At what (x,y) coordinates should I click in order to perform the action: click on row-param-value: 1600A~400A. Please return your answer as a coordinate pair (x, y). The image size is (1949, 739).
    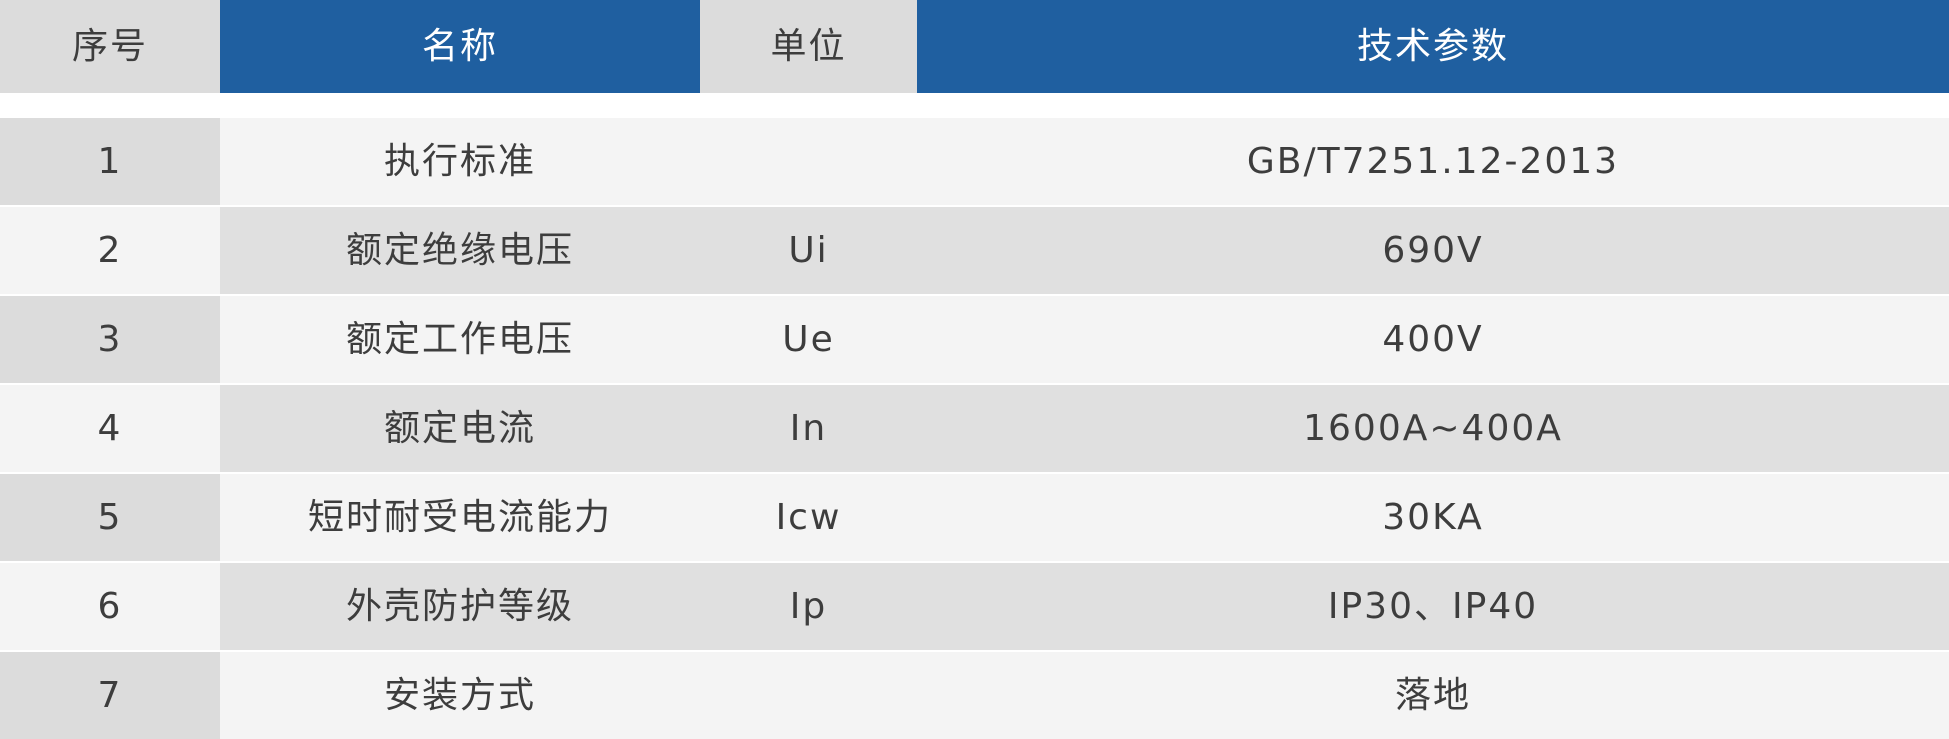
    Looking at the image, I should click on (1433, 428).